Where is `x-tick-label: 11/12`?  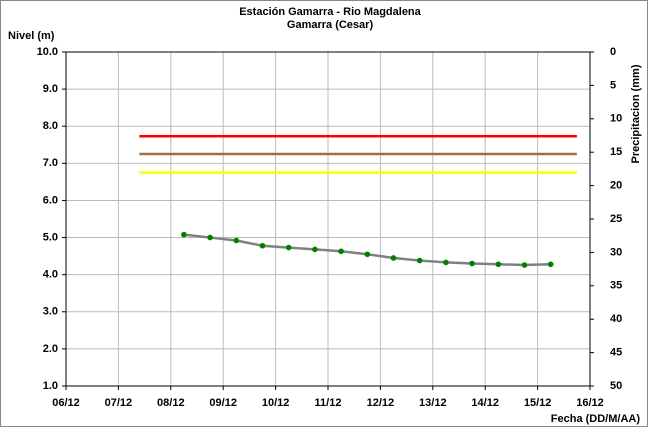 x-tick-label: 11/12 is located at coordinates (328, 403).